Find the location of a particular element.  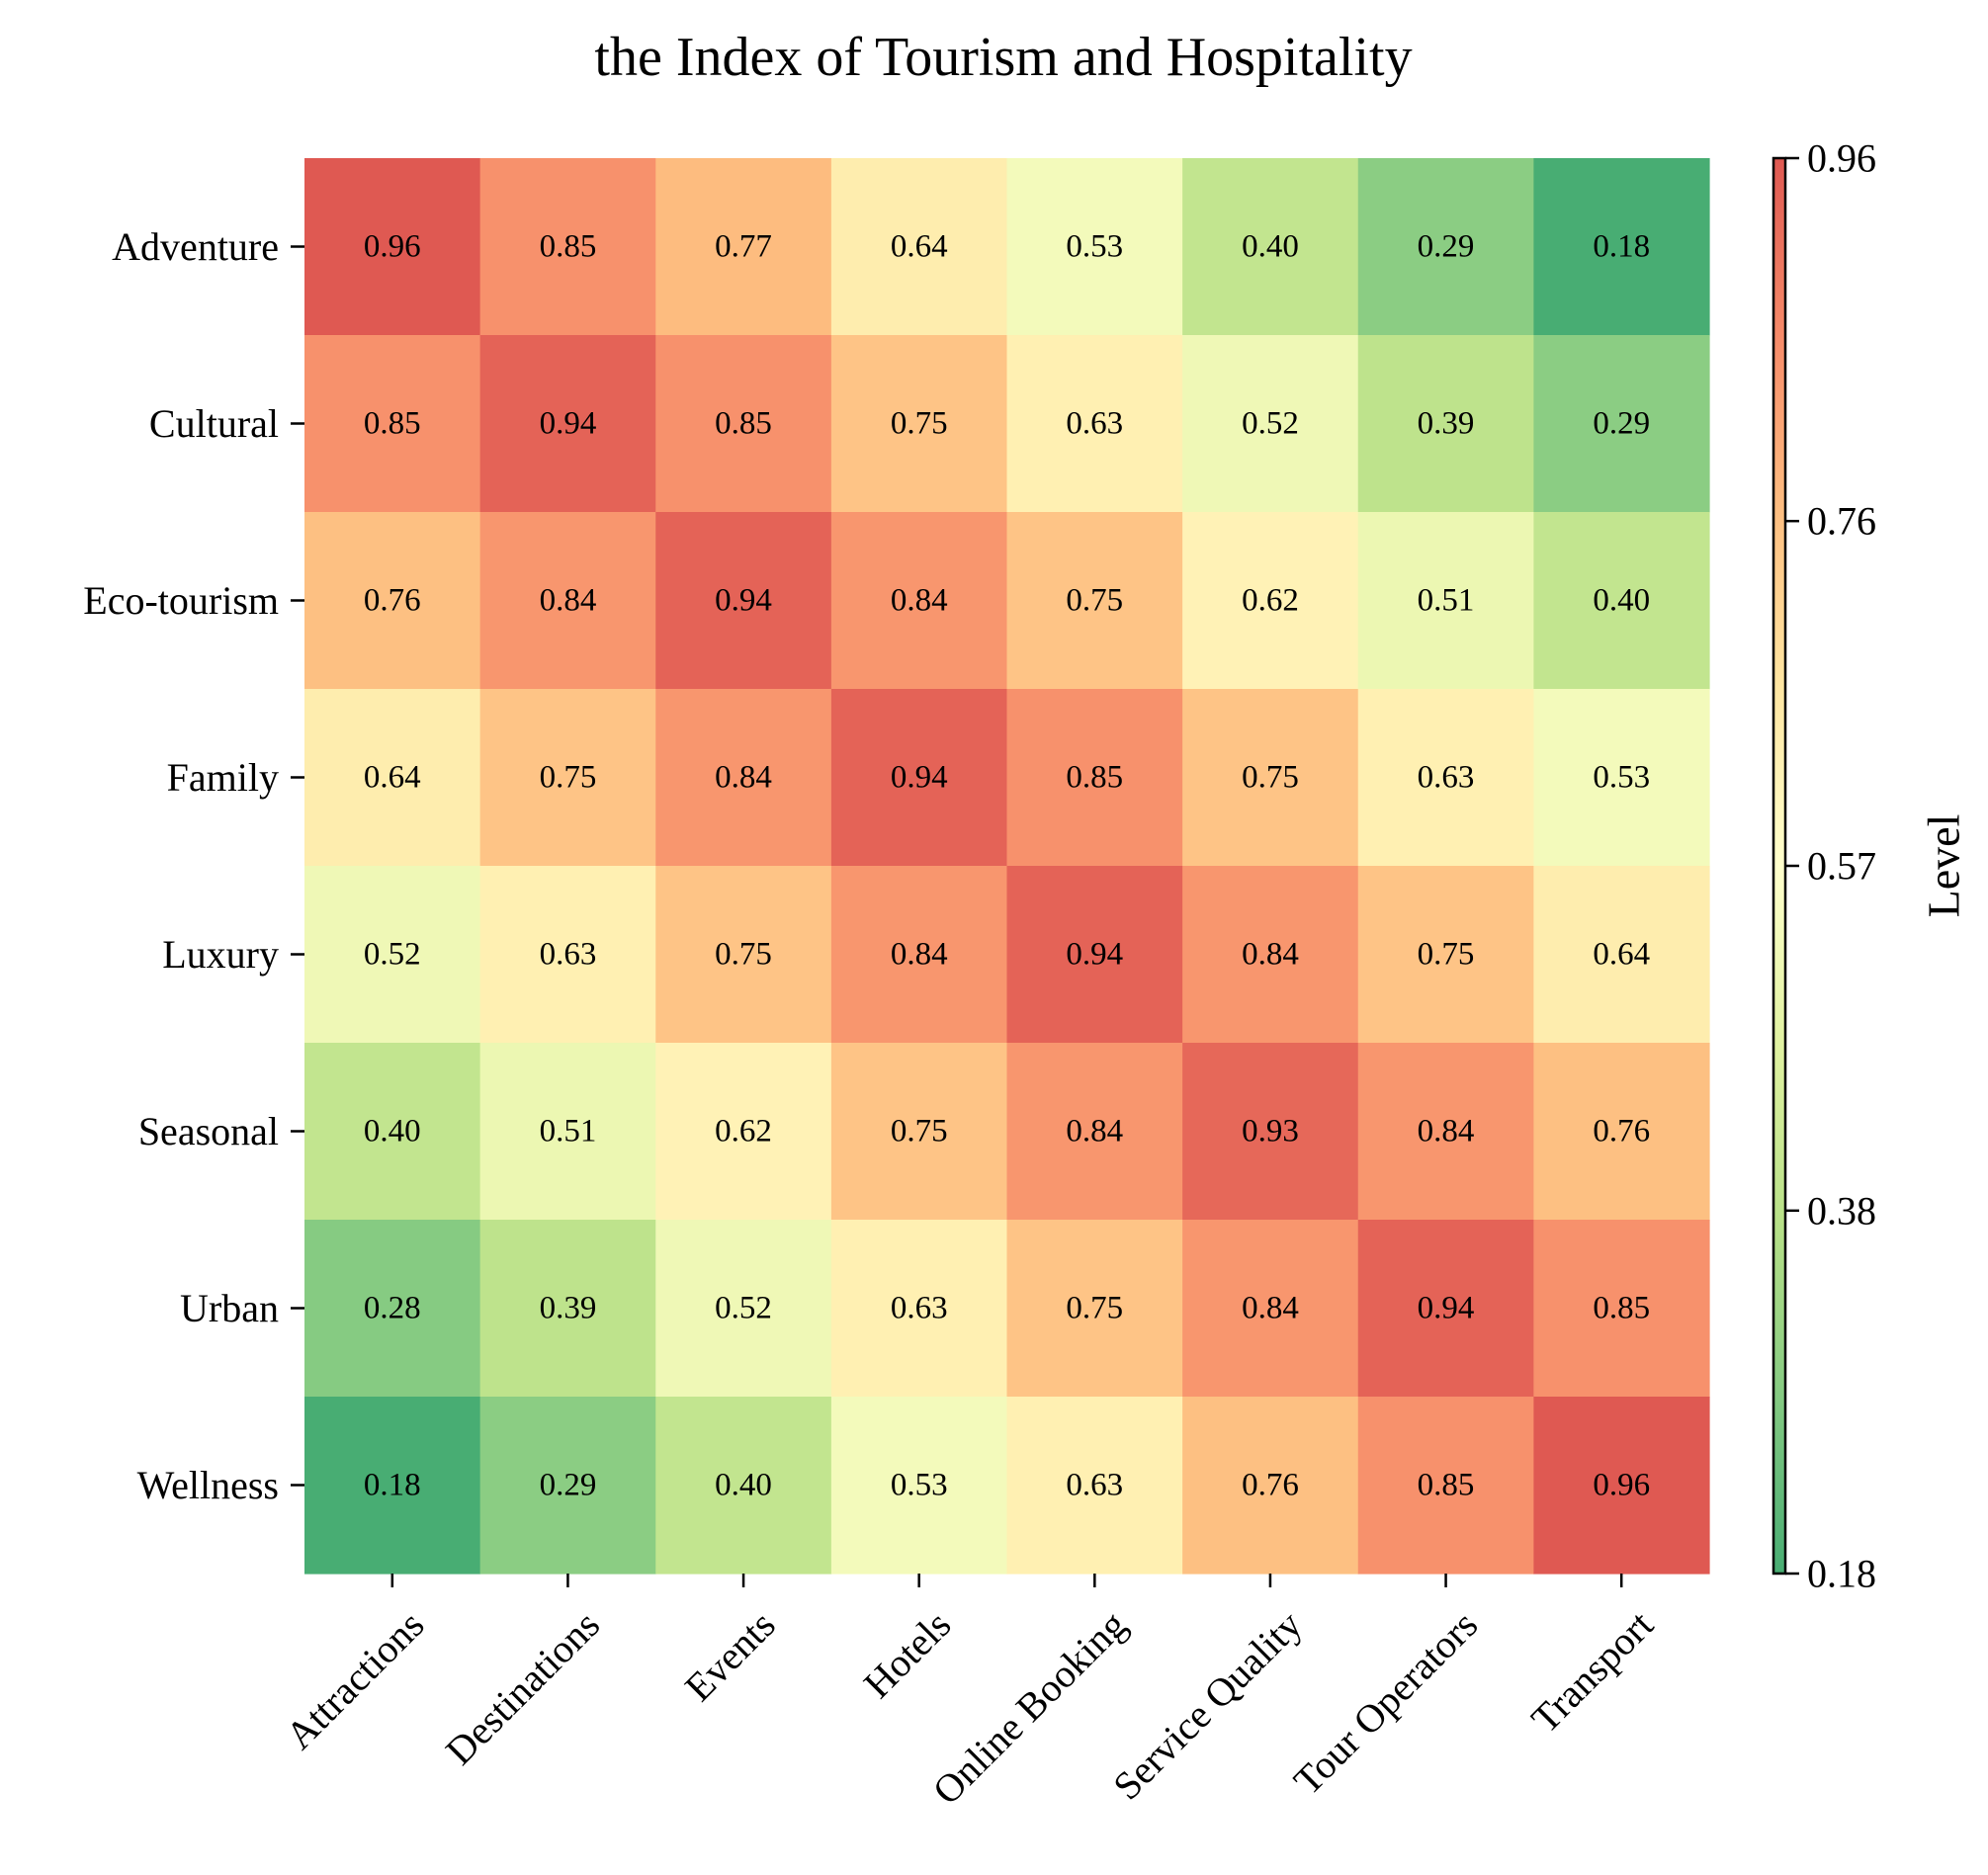

y-tick-label: Family is located at coordinates (223, 777).